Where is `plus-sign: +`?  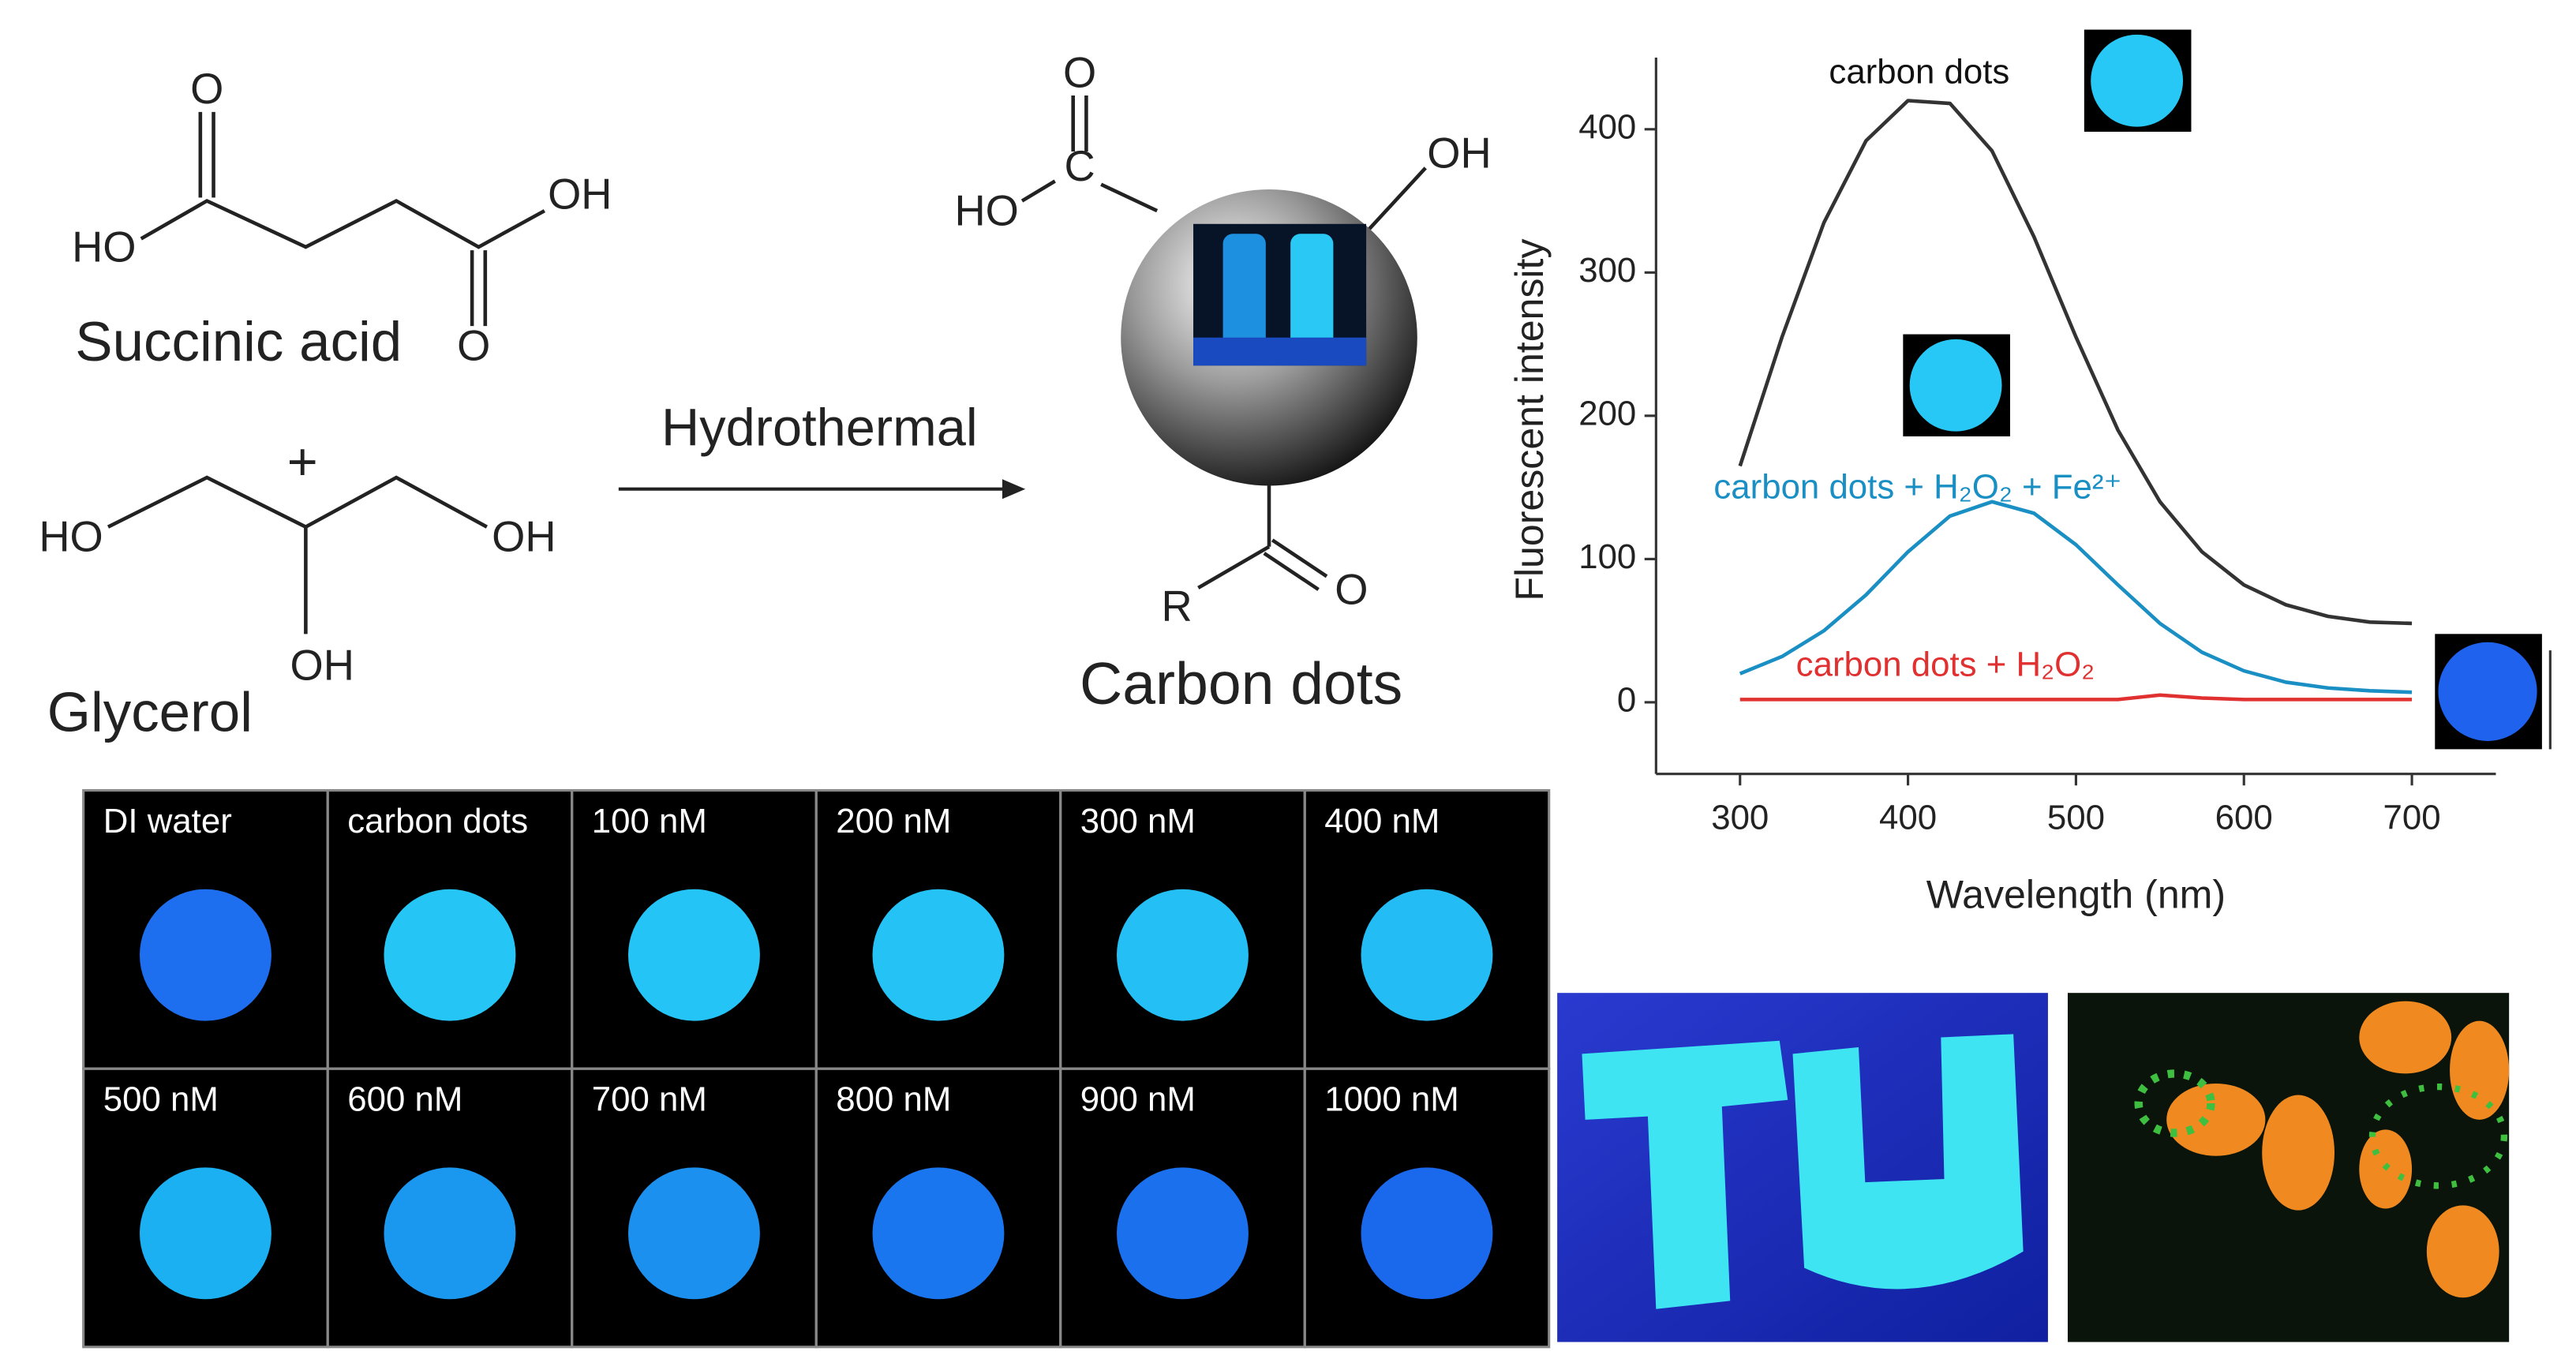 plus-sign: + is located at coordinates (302, 462).